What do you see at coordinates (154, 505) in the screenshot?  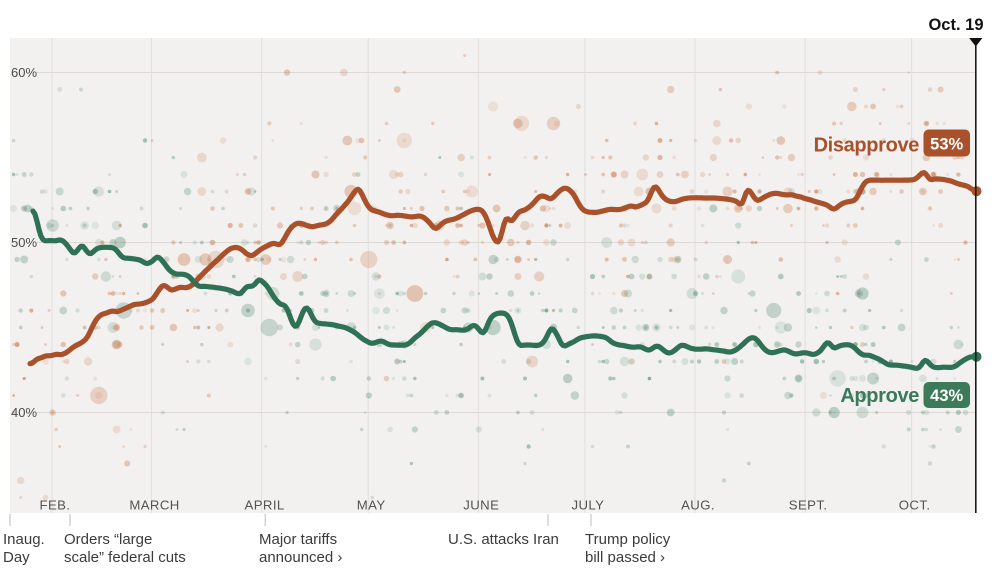 I see `svg-text: MARCH` at bounding box center [154, 505].